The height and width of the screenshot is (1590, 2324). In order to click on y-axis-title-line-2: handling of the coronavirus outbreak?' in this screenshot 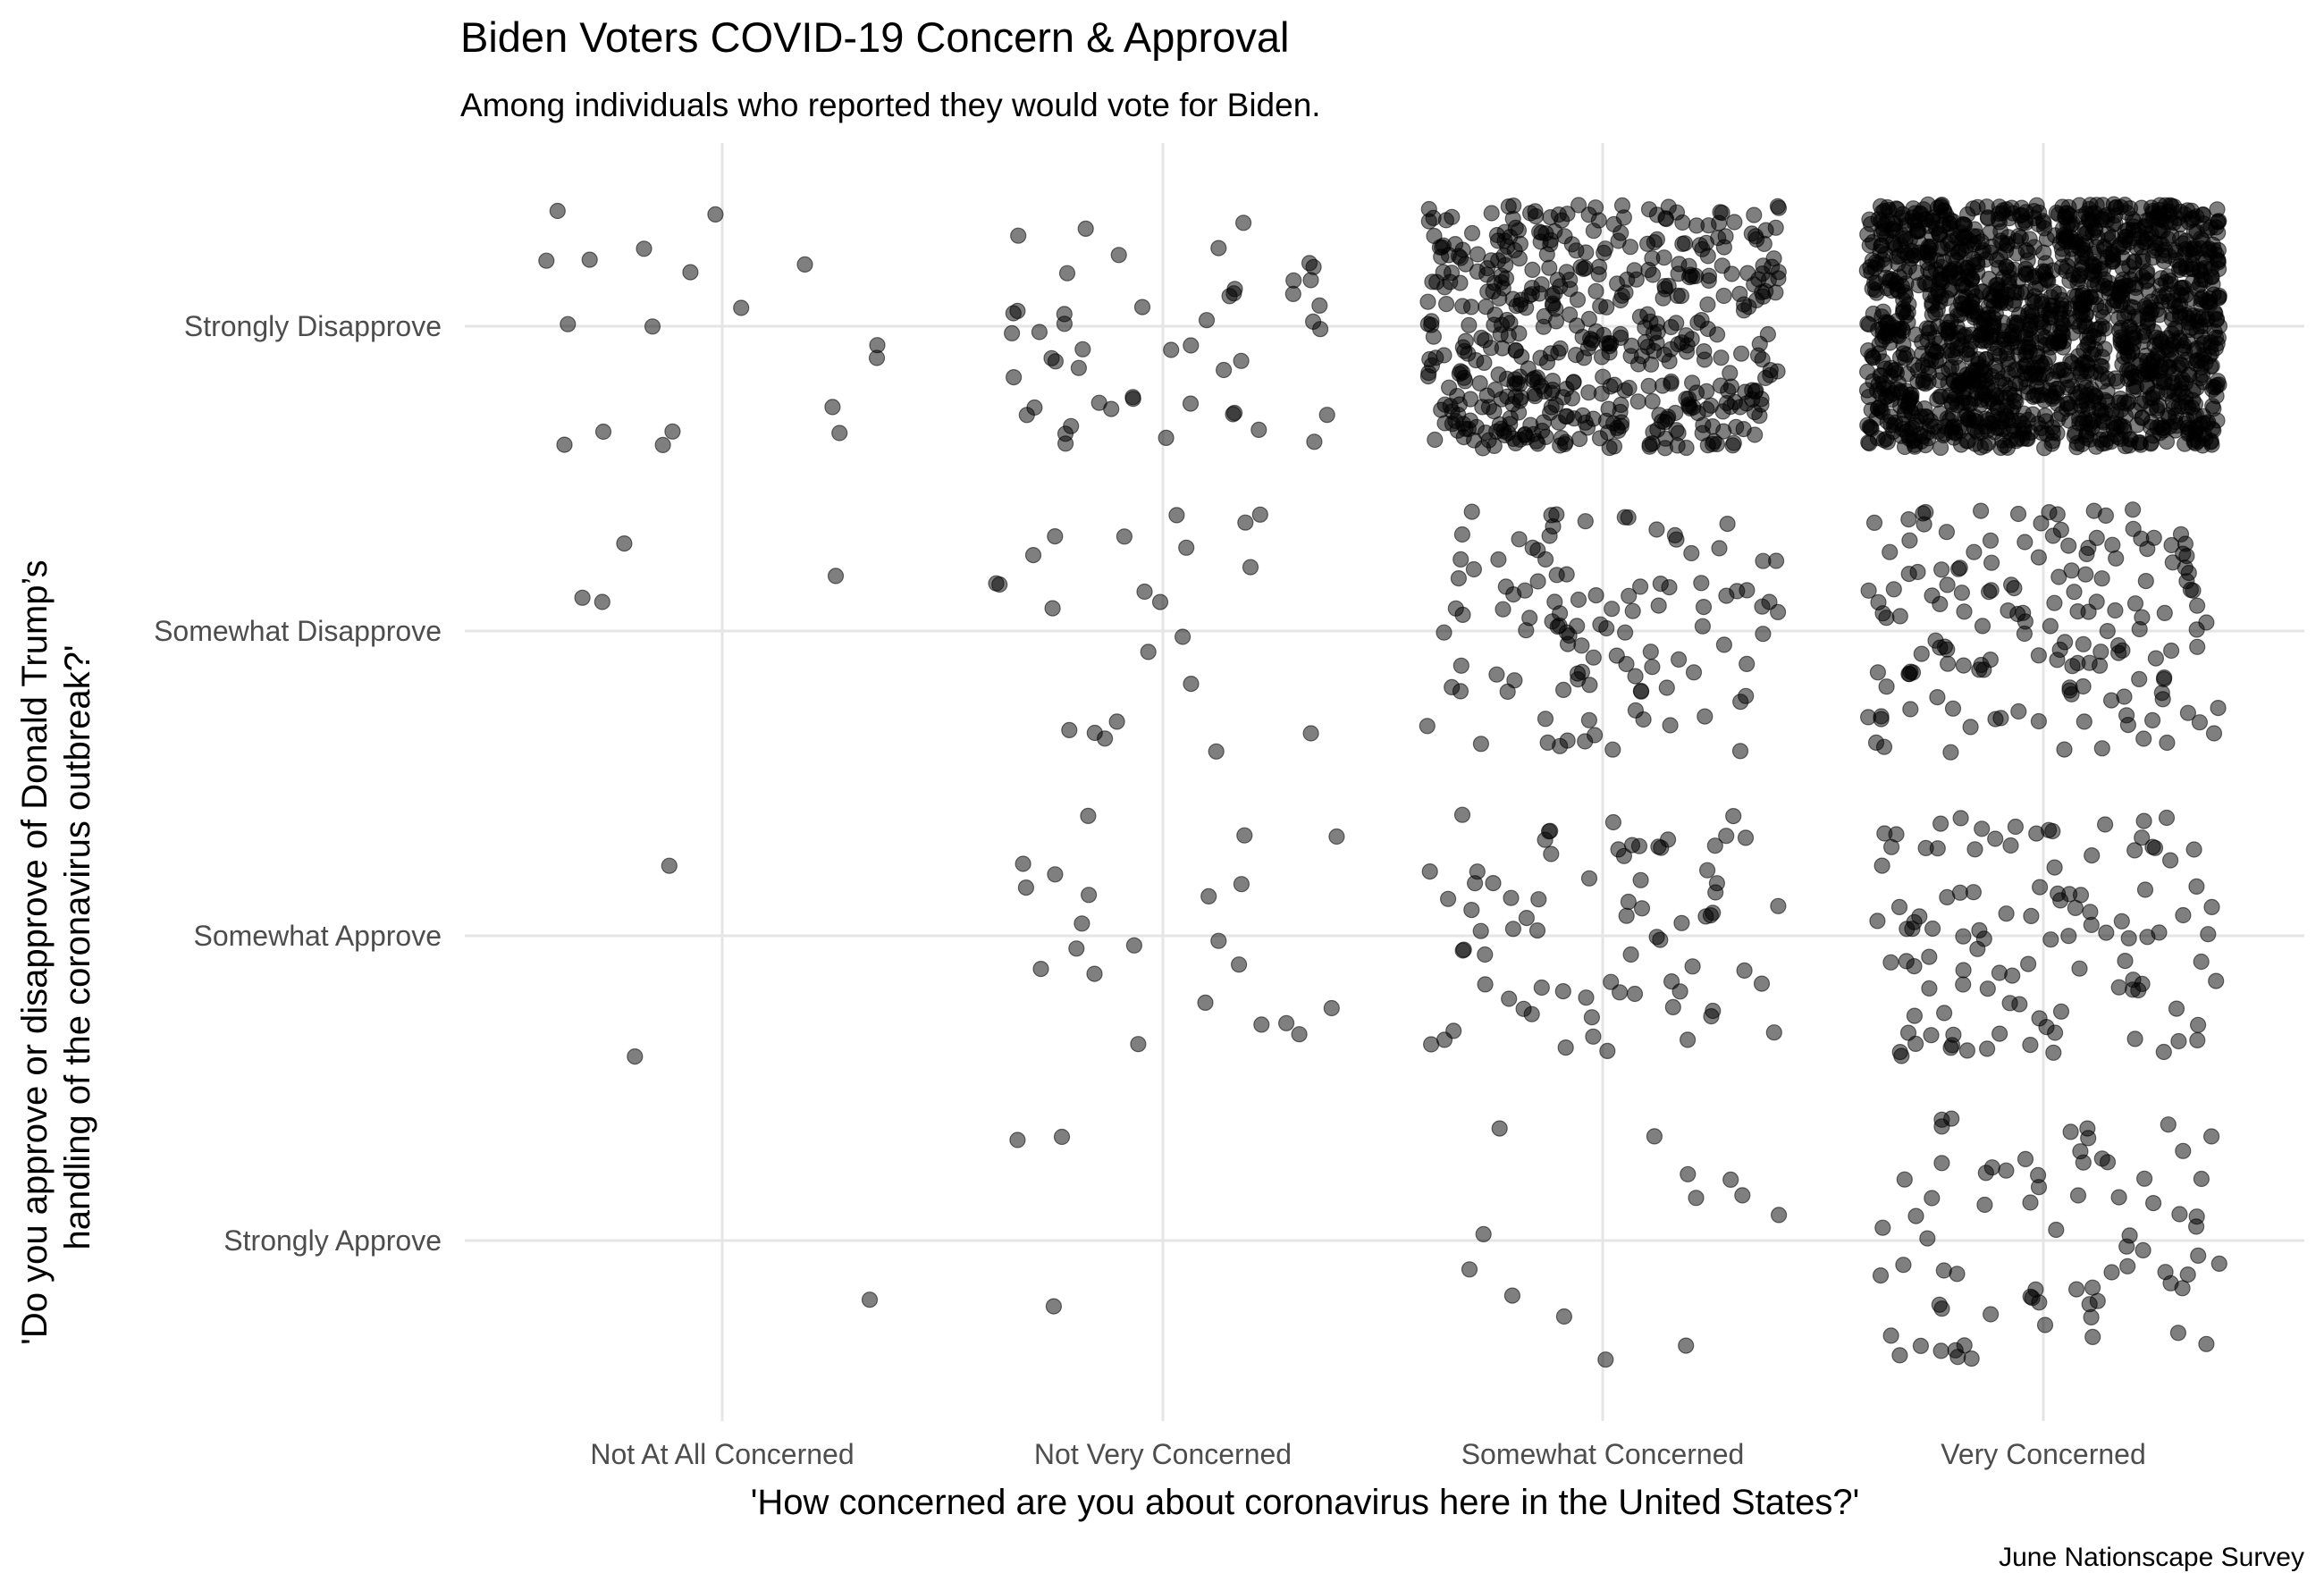, I will do `click(77, 948)`.